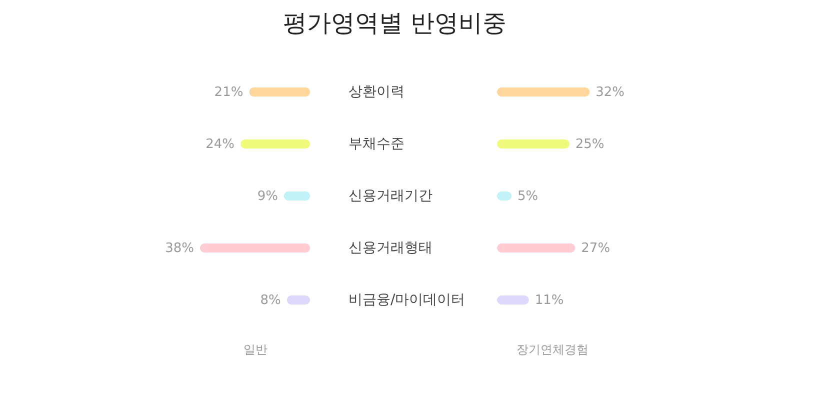 The width and height of the screenshot is (830, 395). I want to click on data-label: 8%, so click(270, 300).